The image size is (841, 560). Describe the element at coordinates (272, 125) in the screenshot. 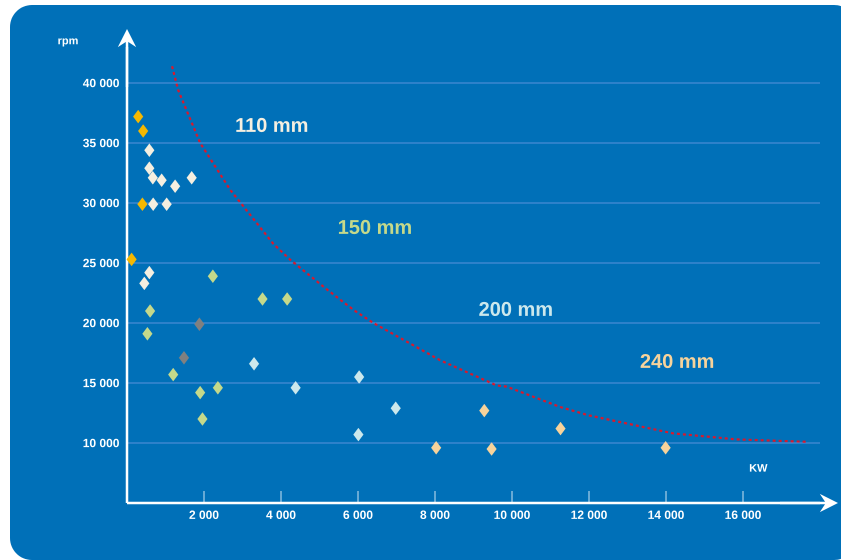

I see `text: 110 mm` at that location.